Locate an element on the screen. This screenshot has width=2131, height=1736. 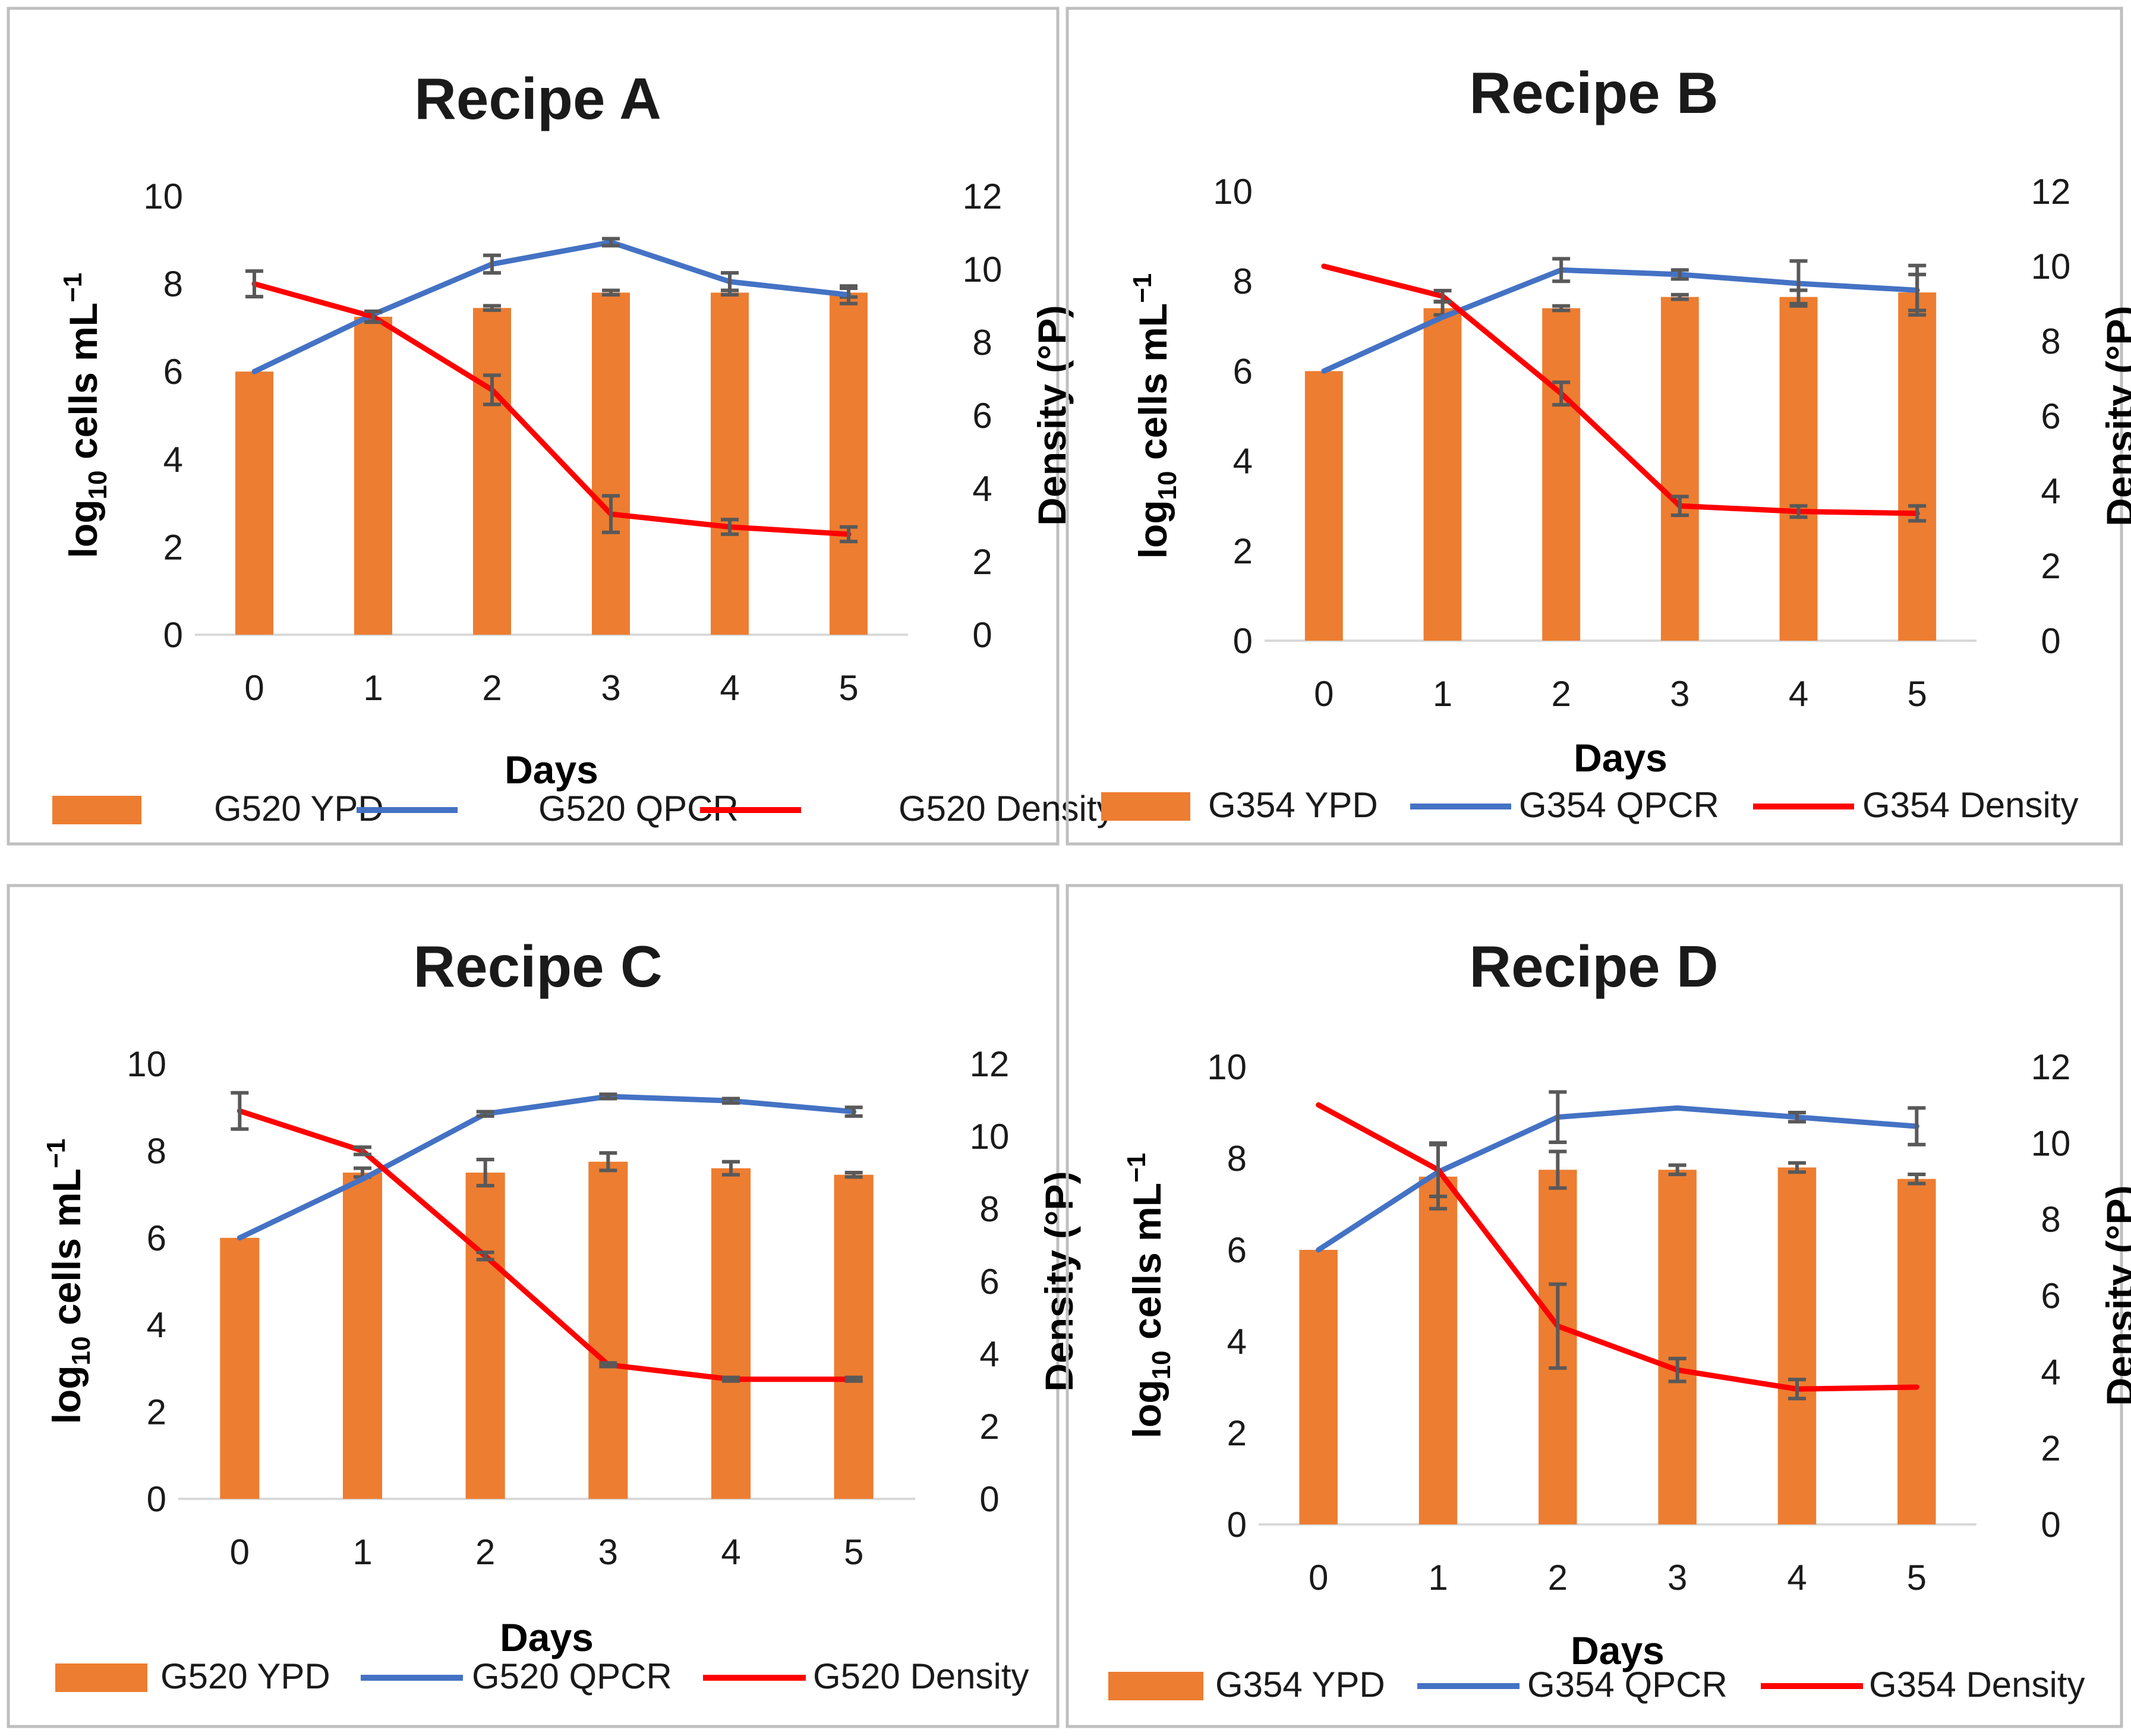
series-g354-qpcr is located at coordinates (1621, 1171).